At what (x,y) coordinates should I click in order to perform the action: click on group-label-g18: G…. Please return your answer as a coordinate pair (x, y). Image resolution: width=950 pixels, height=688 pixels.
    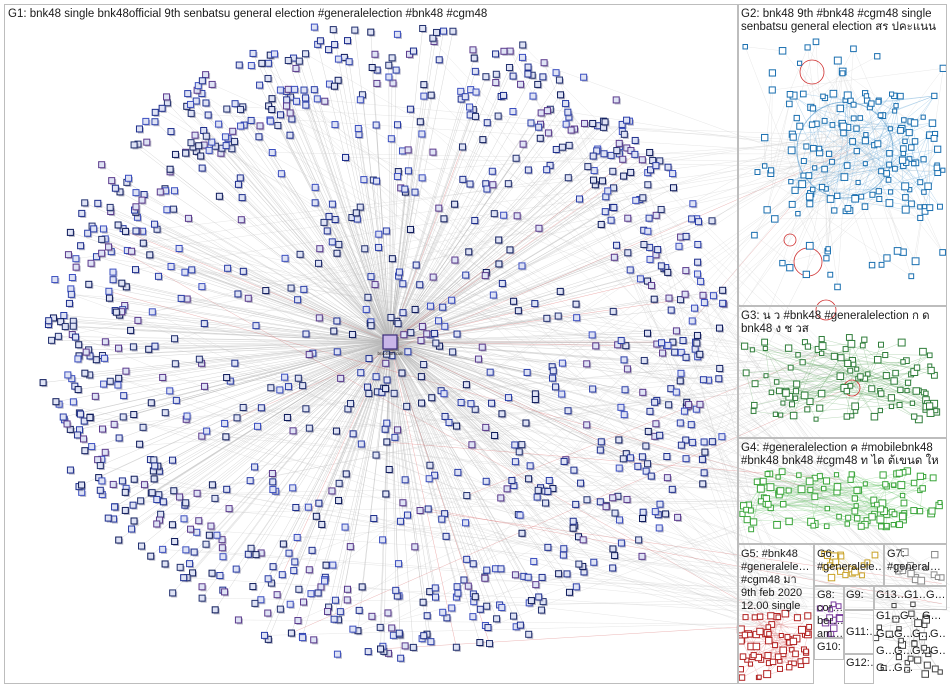
    Looking at the image, I should click on (932, 616).